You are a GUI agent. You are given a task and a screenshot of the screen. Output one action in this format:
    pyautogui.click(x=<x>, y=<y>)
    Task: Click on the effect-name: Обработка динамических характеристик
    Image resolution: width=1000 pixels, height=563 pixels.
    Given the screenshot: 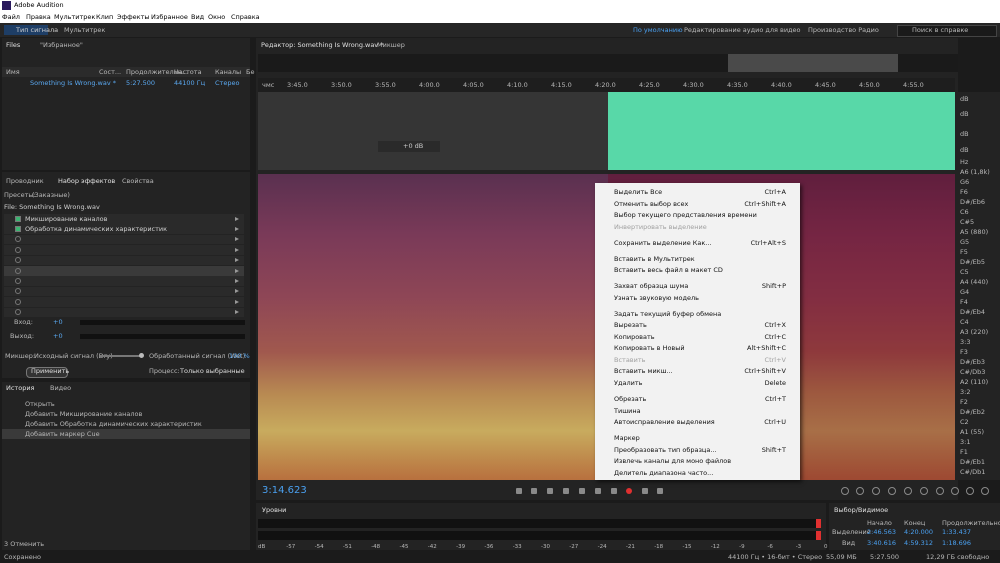 What is the action you would take?
    pyautogui.click(x=96, y=229)
    